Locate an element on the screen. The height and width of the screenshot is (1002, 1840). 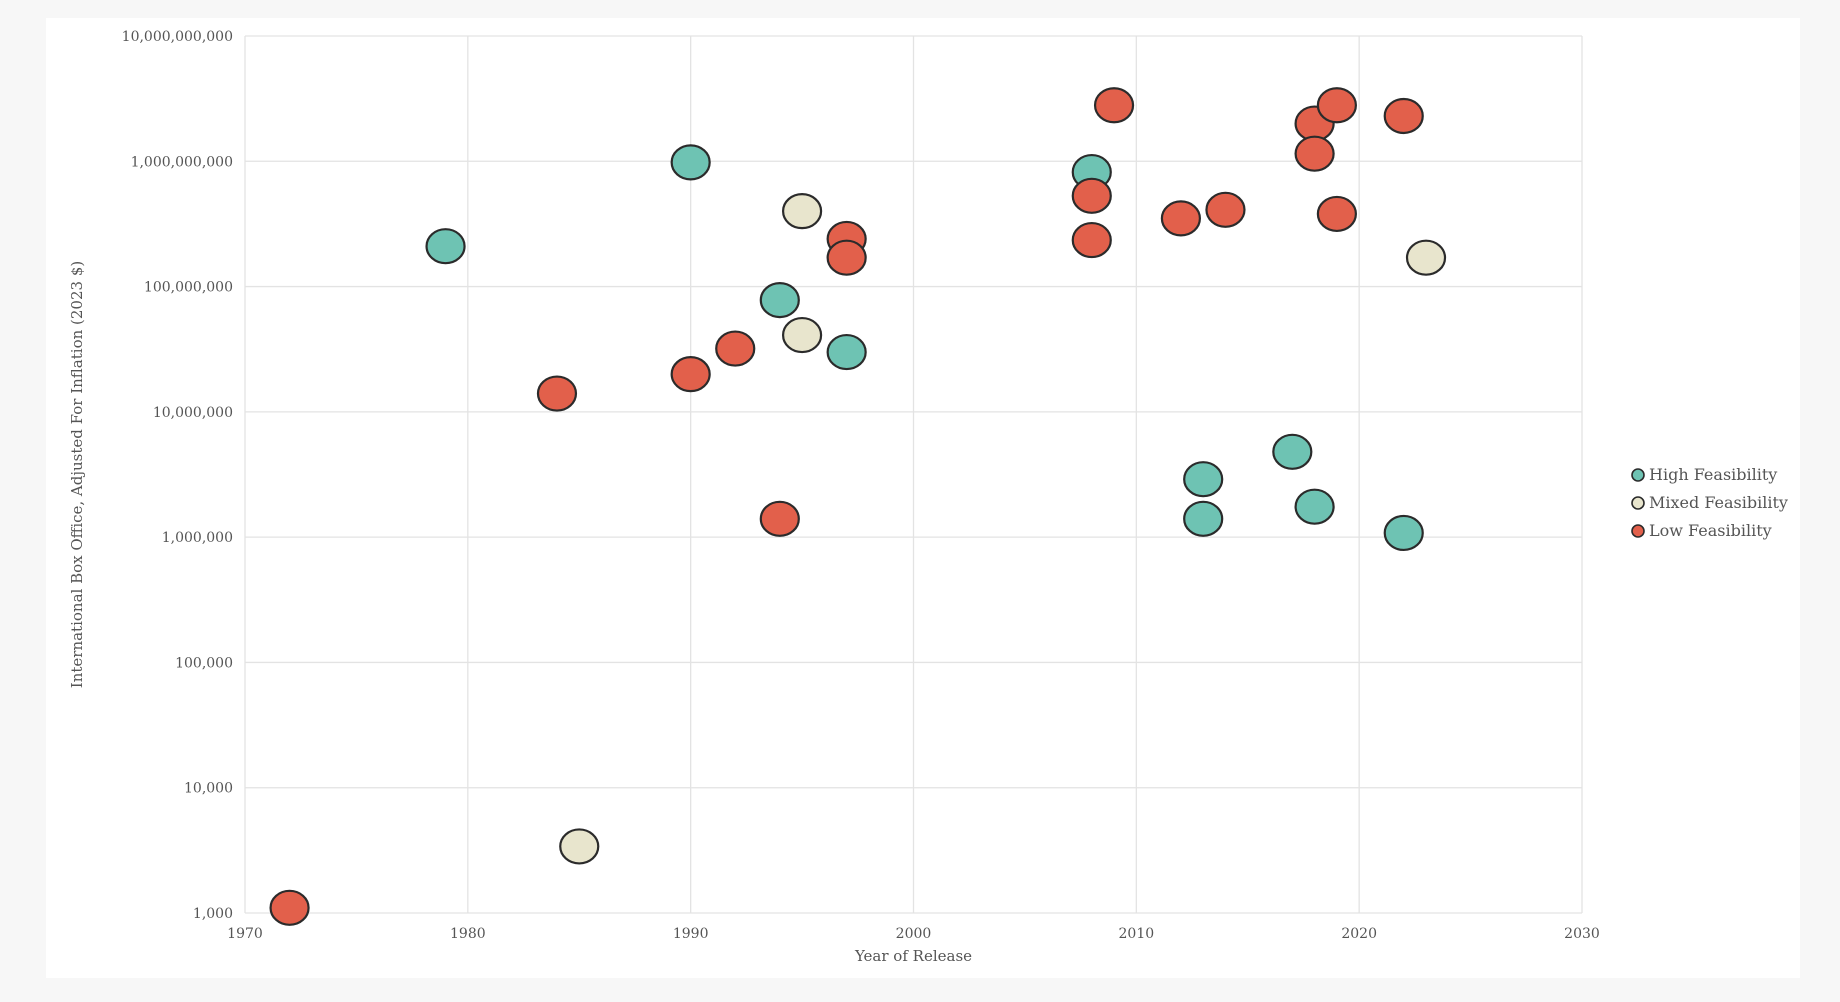
y-tick-label: 100,000,000 is located at coordinates (188, 288).